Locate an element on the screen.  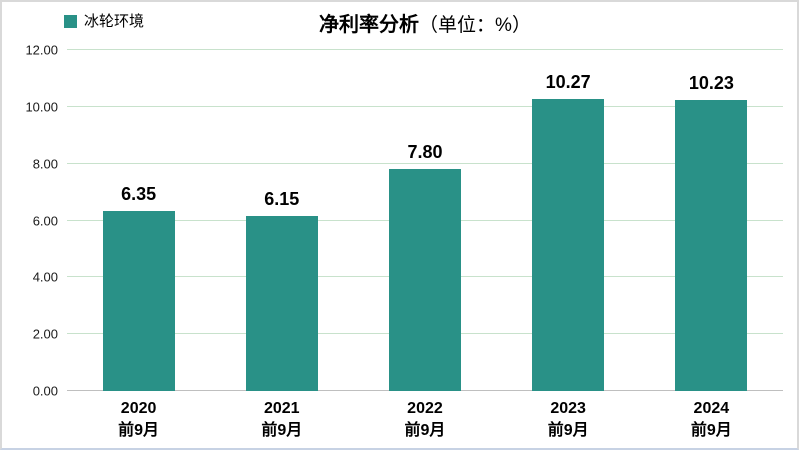
bar-group: 10.23 is located at coordinates (711, 220).